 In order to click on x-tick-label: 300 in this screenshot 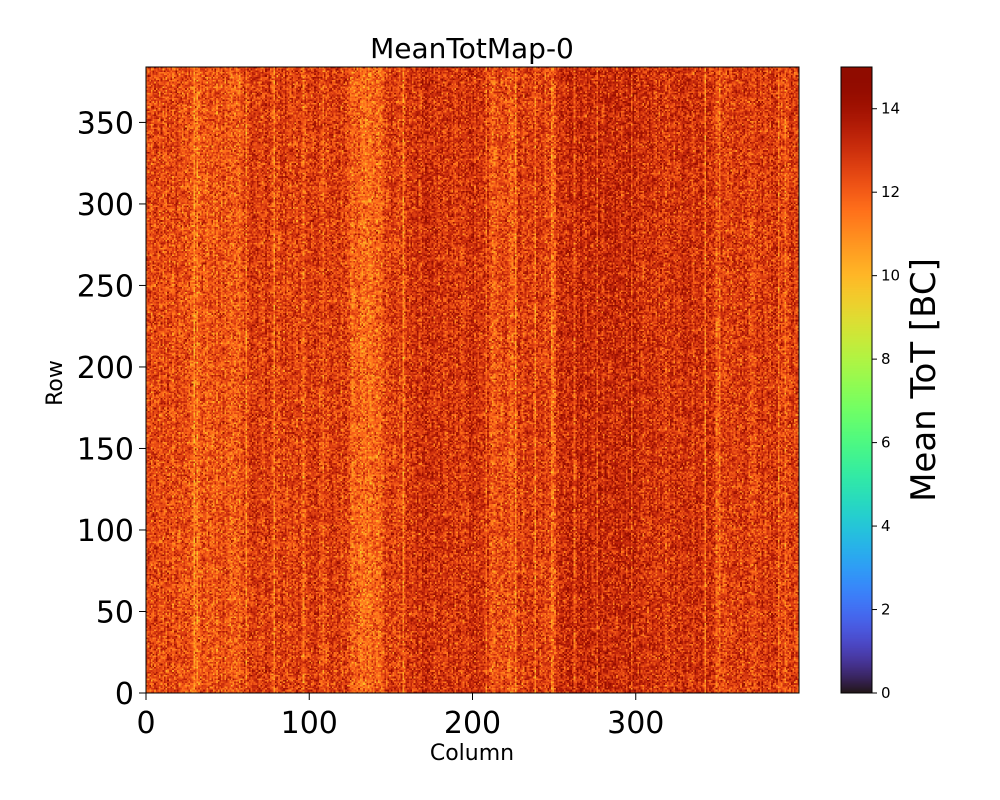, I will do `click(635, 723)`.